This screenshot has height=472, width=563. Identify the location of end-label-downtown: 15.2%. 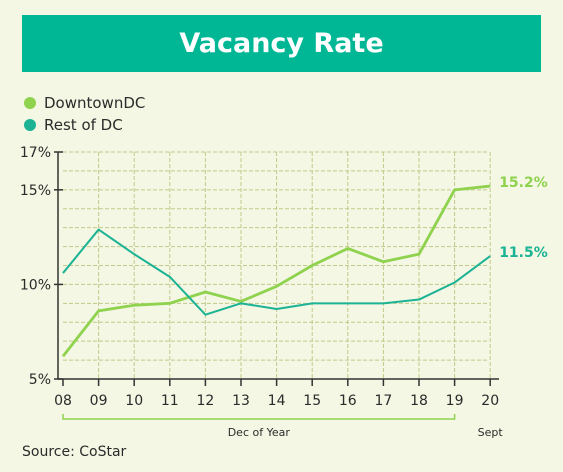
(523, 183).